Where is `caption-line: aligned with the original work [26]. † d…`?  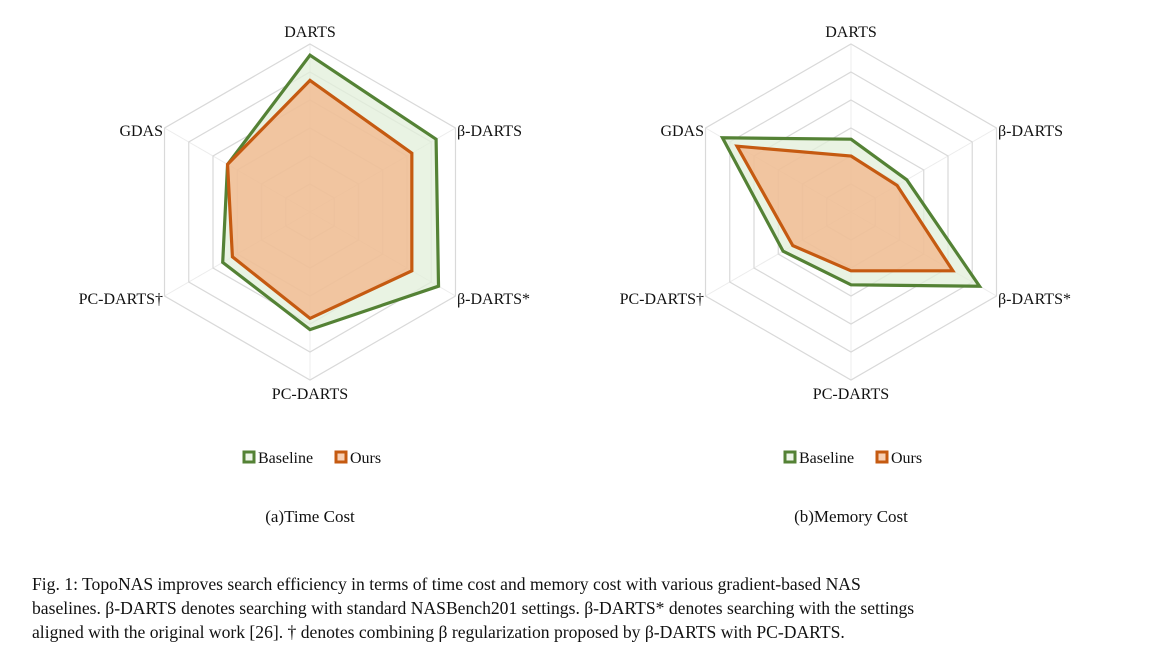 caption-line: aligned with the original work [26]. † d… is located at coordinates (438, 632).